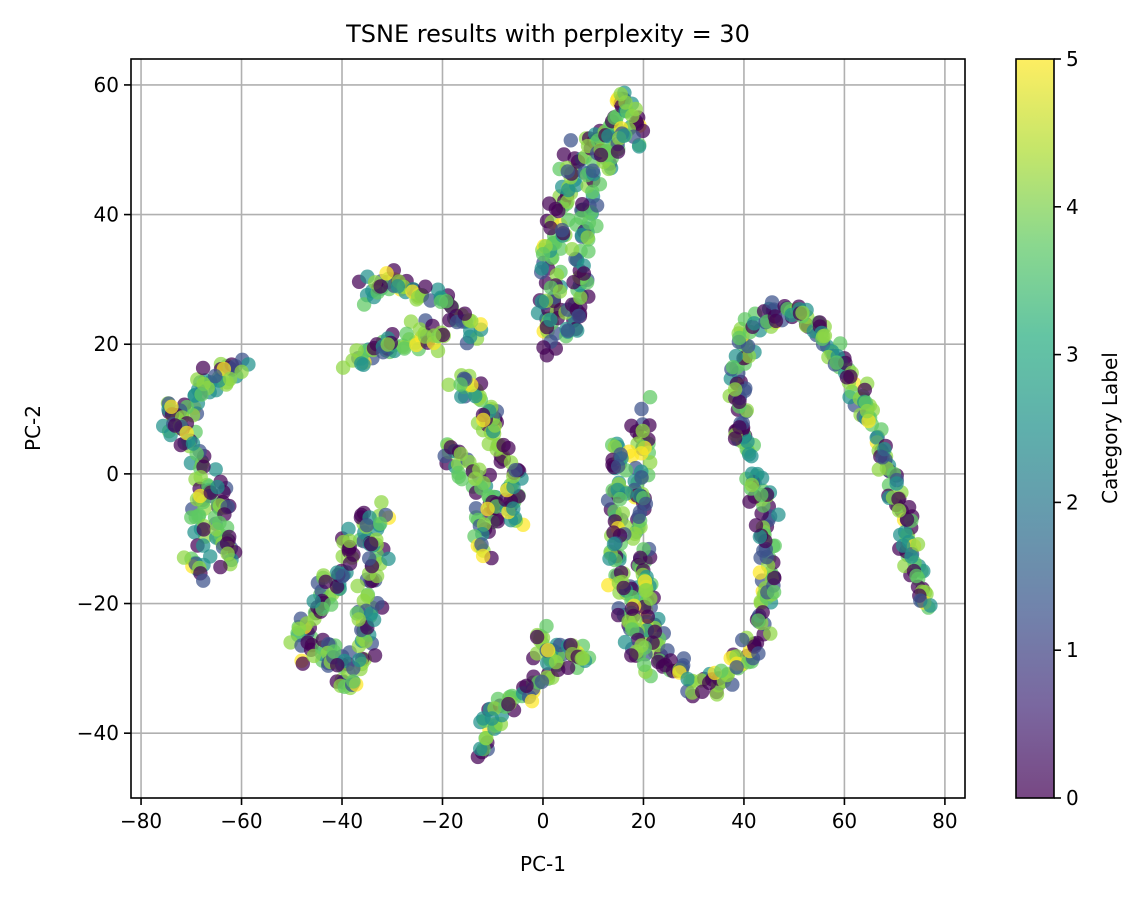 This screenshot has width=1144, height=898. What do you see at coordinates (98, 604) in the screenshot?
I see `y-tick-label: −20` at bounding box center [98, 604].